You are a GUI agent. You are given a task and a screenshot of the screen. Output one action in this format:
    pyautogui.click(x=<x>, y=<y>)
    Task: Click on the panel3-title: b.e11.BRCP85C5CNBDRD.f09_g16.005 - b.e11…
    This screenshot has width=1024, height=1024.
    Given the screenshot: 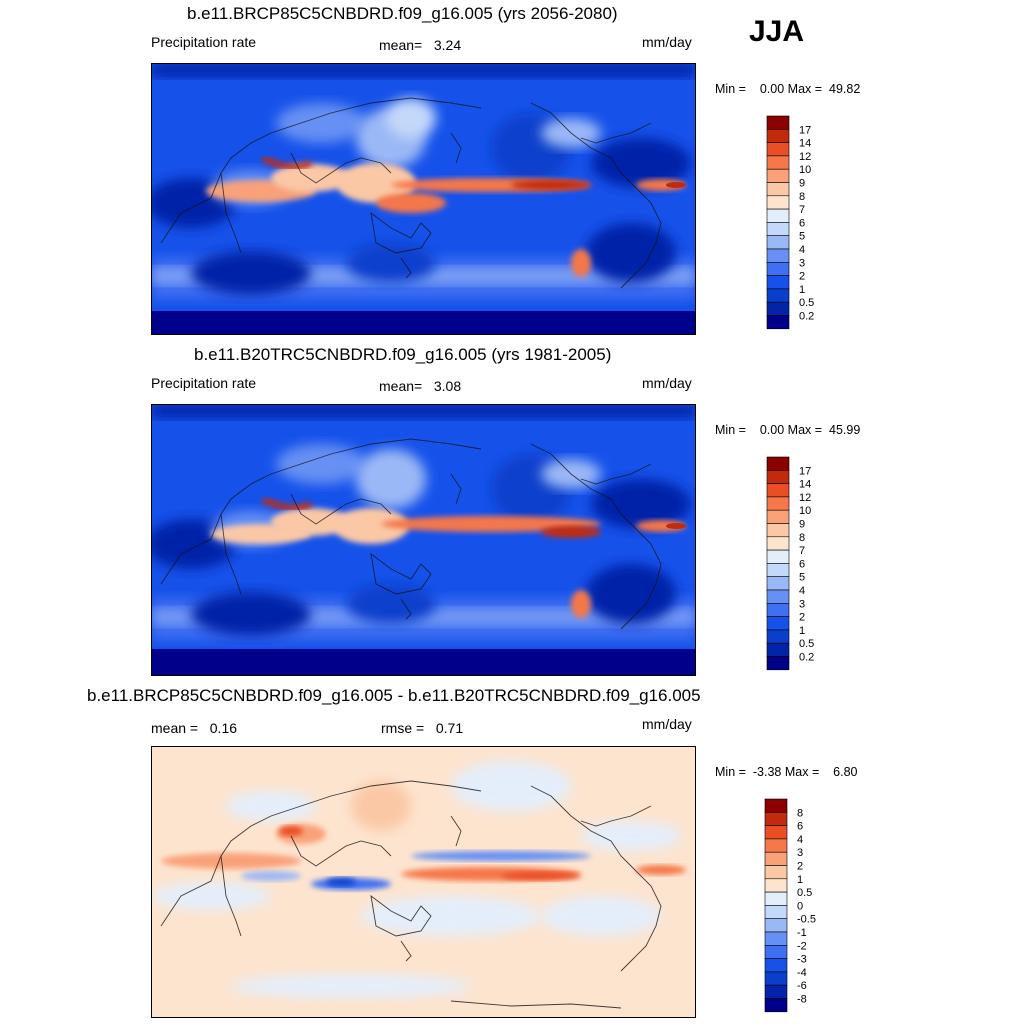 What is the action you would take?
    pyautogui.click(x=394, y=695)
    